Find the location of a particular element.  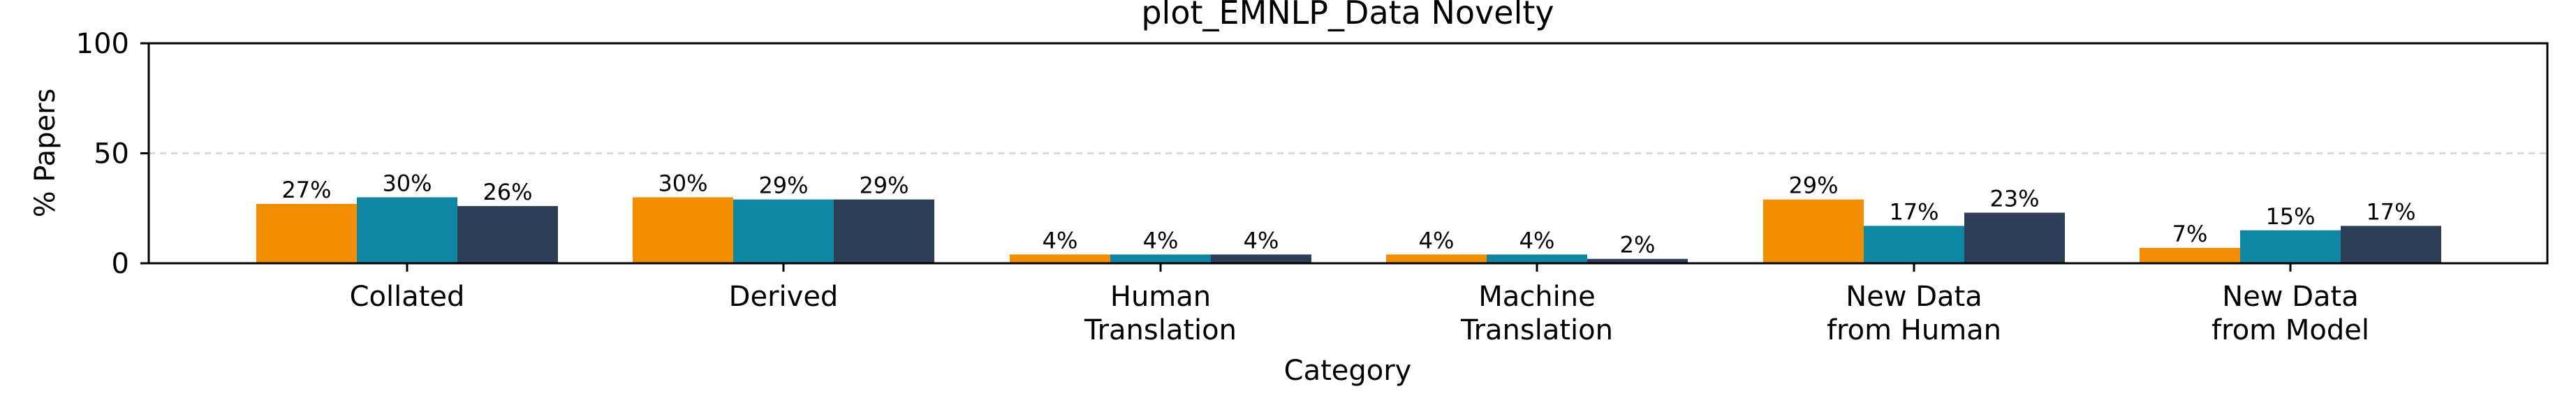

chart-title: plot_EMNLP_Data Novelty is located at coordinates (1347, 15).